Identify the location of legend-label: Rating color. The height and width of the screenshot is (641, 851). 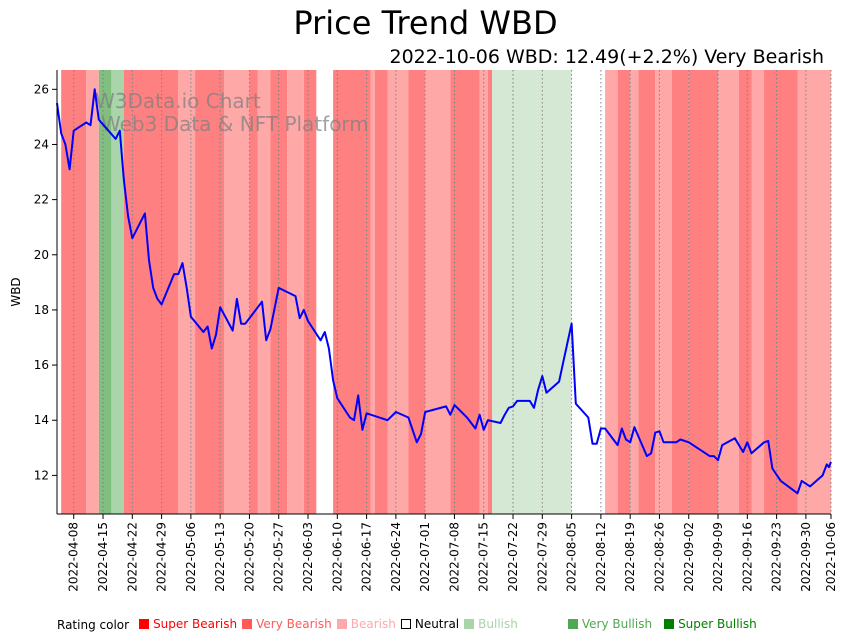
(93, 624).